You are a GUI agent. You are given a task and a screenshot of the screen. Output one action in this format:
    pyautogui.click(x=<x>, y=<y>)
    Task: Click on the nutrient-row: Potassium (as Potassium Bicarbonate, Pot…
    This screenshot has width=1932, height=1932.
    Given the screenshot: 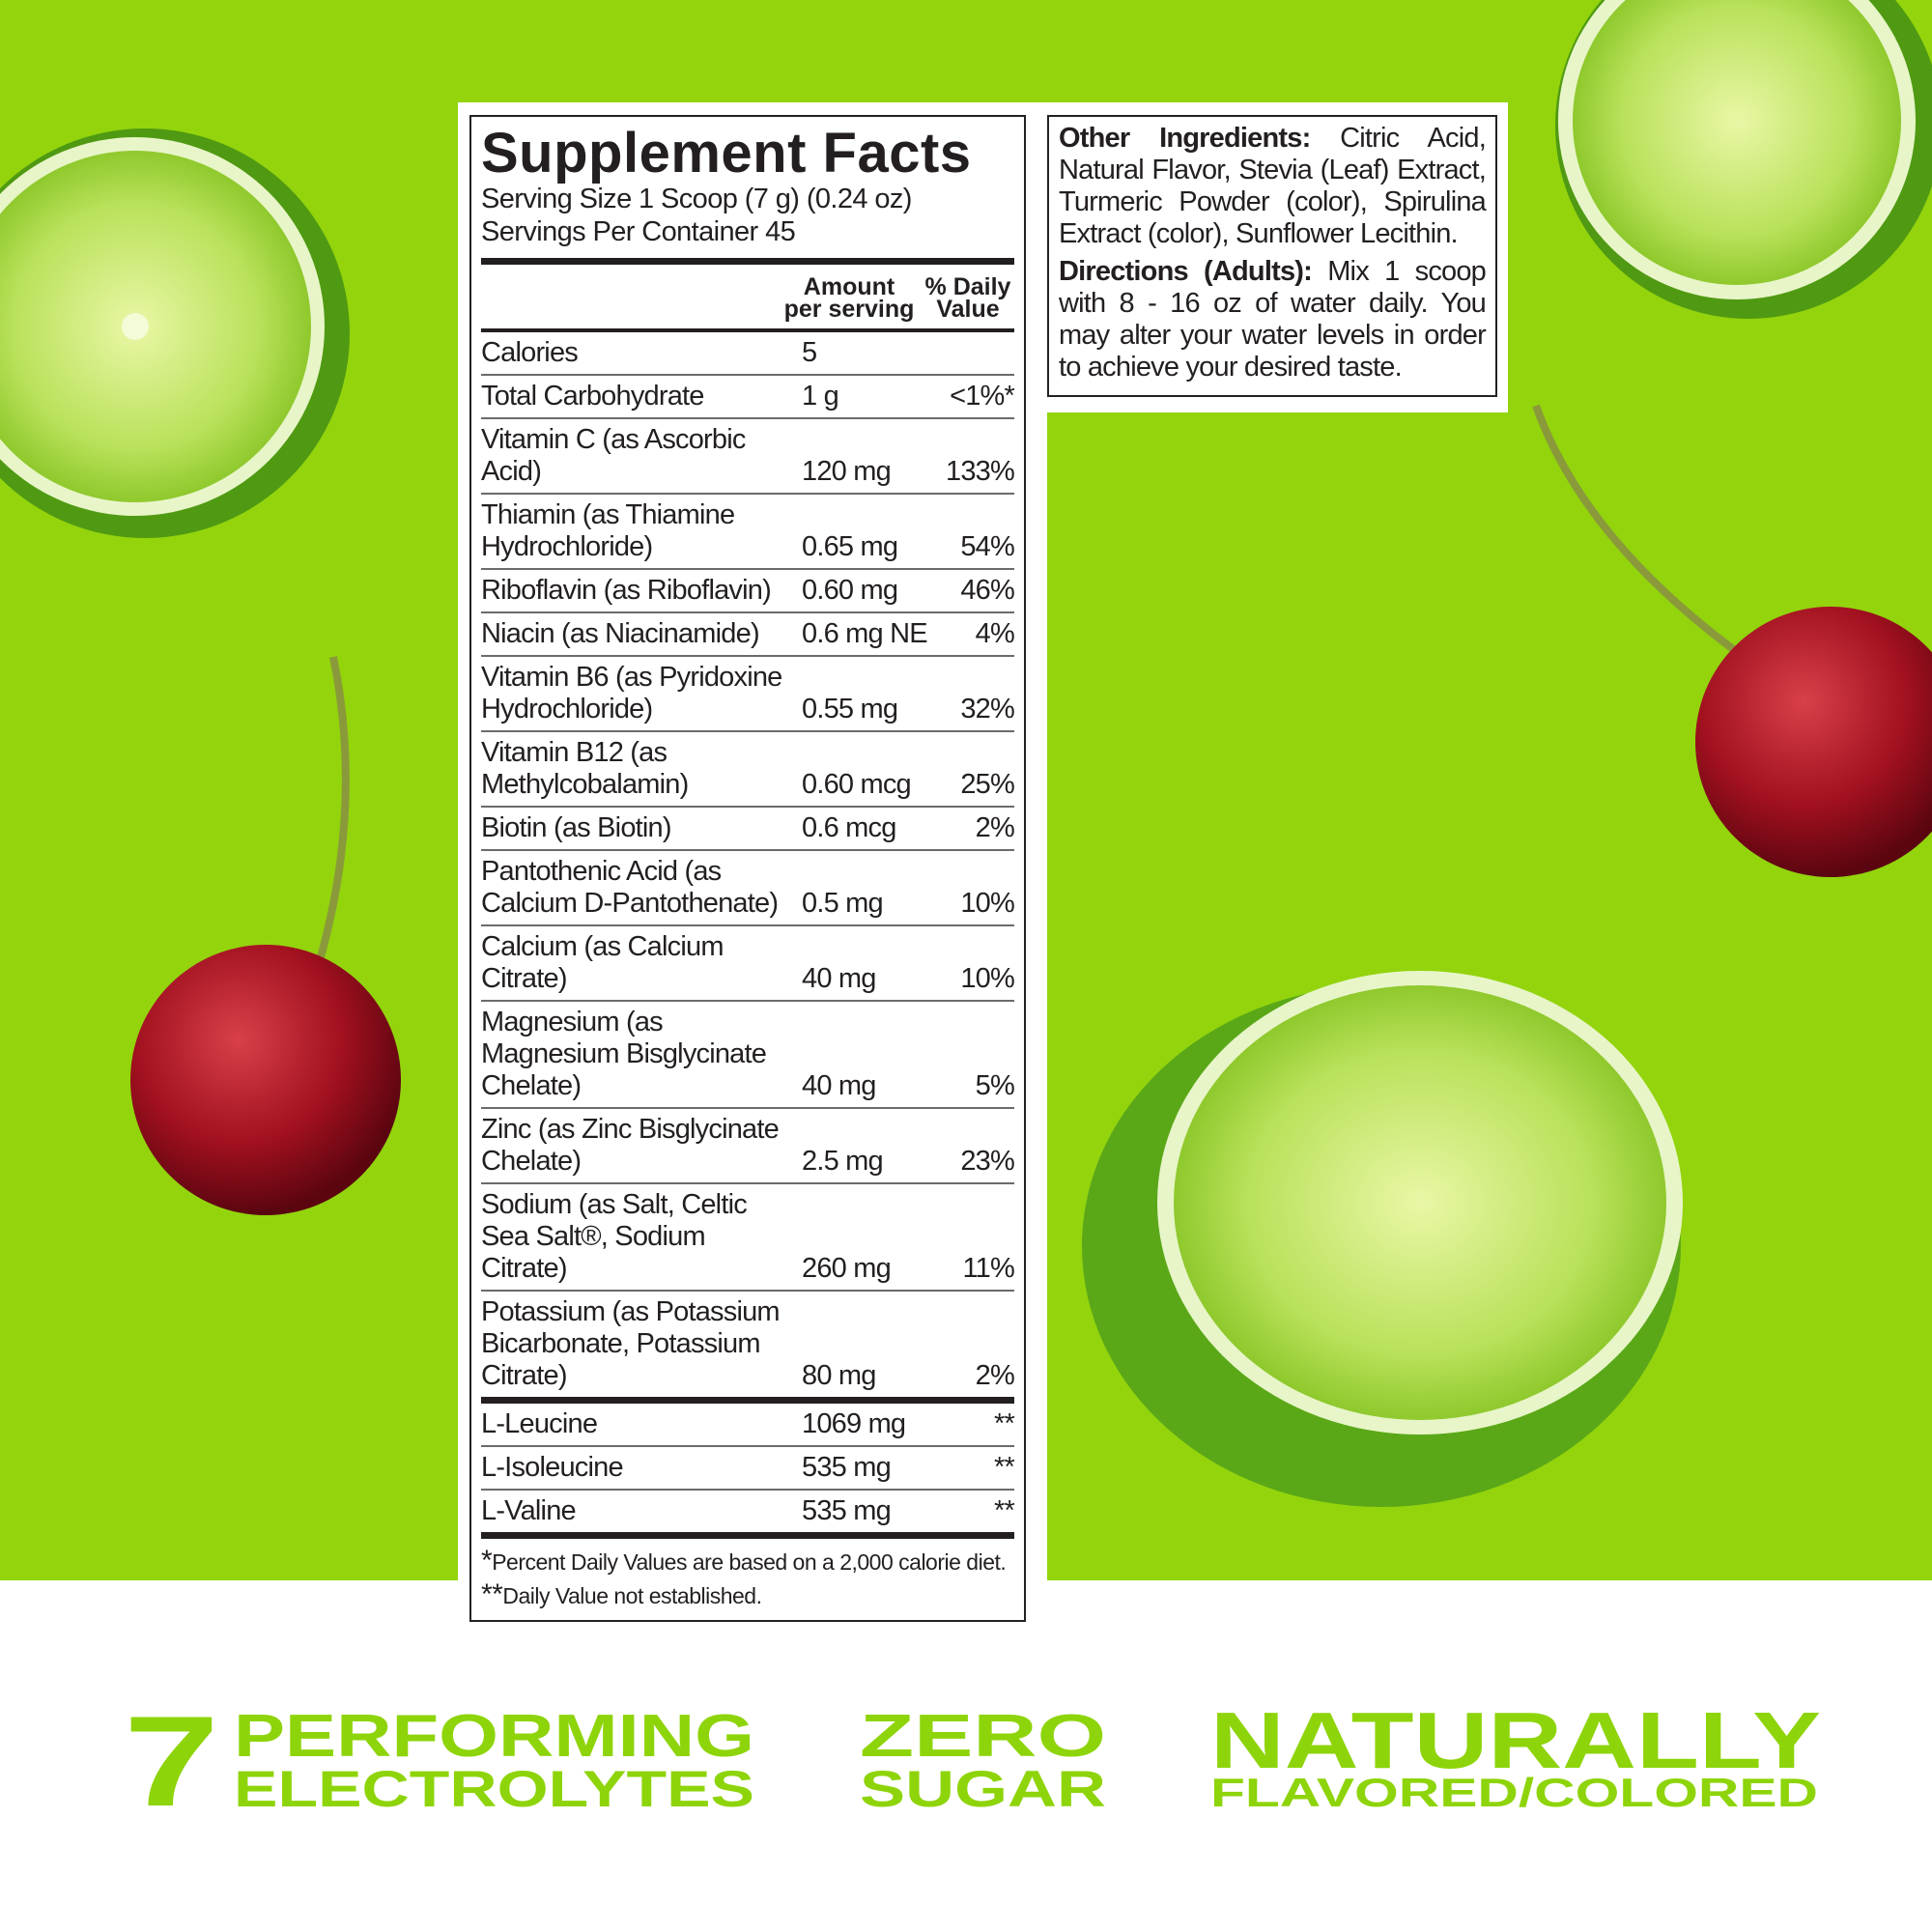 What is the action you would take?
    pyautogui.click(x=748, y=1348)
    